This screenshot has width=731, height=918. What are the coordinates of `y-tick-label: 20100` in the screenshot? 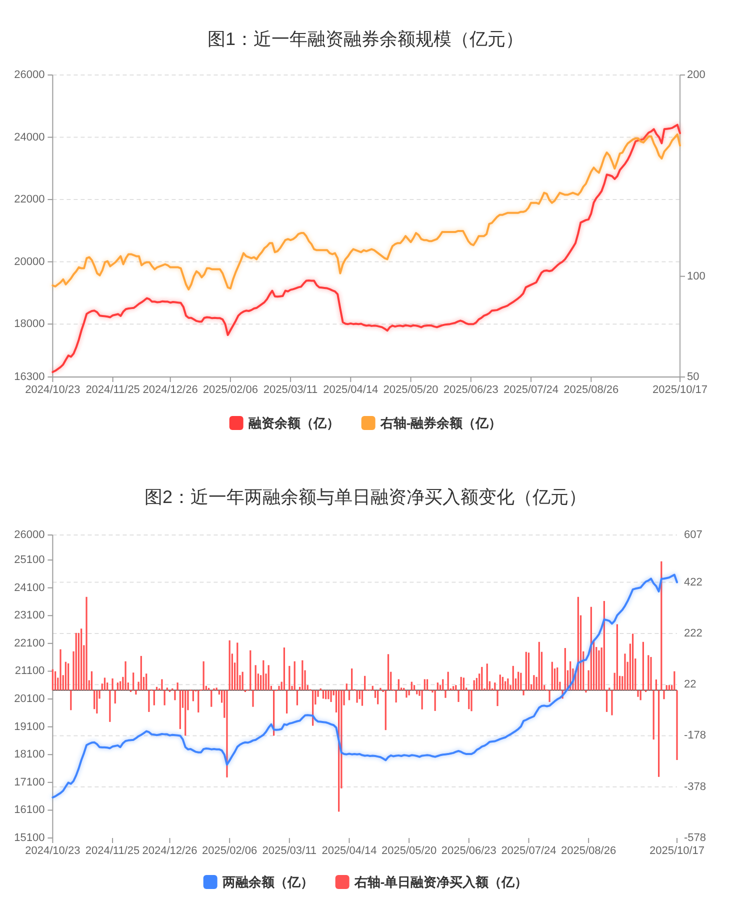 It's located at (29, 699).